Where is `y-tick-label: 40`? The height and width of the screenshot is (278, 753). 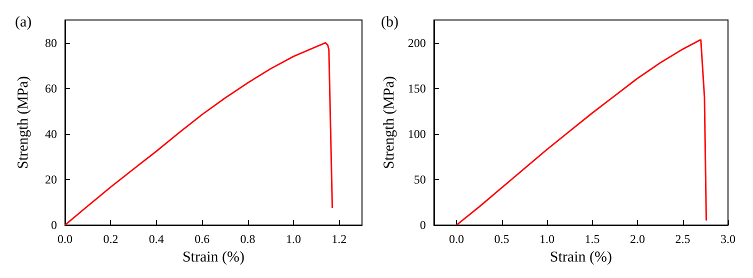
y-tick-label: 40 is located at coordinates (51, 133).